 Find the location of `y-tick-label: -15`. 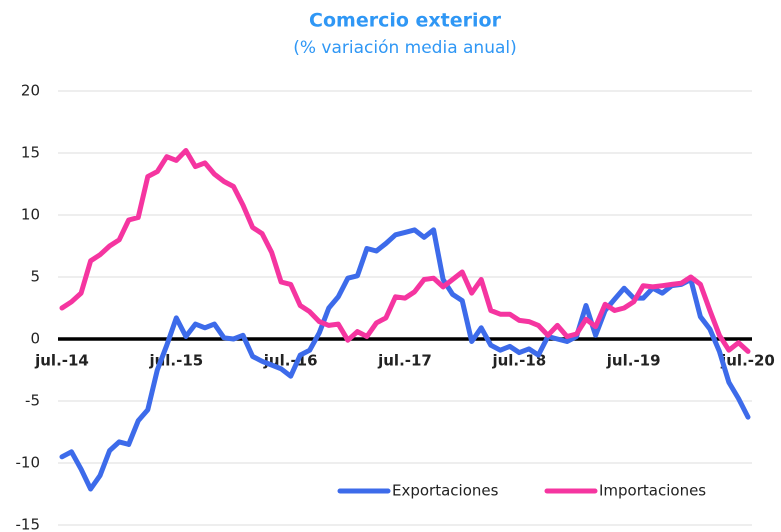

y-tick-label: -15 is located at coordinates (28, 524).